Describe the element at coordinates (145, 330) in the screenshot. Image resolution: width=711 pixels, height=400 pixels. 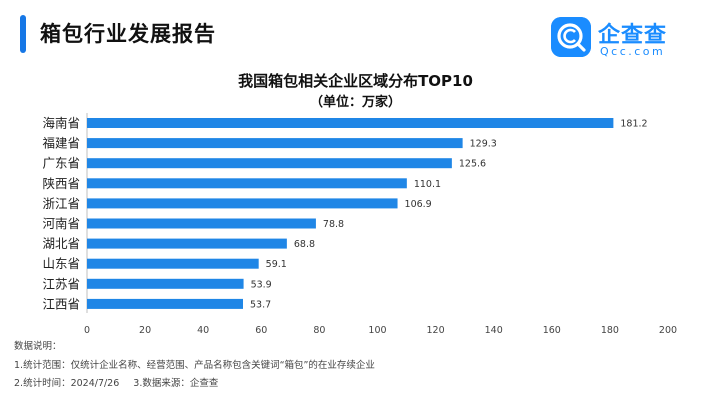
I see `x-tick-label: 20` at that location.